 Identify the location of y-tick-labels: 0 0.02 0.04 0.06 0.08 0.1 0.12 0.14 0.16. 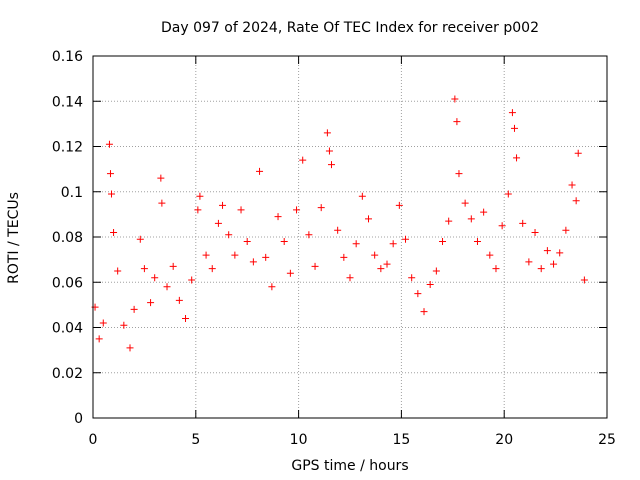
(67, 238).